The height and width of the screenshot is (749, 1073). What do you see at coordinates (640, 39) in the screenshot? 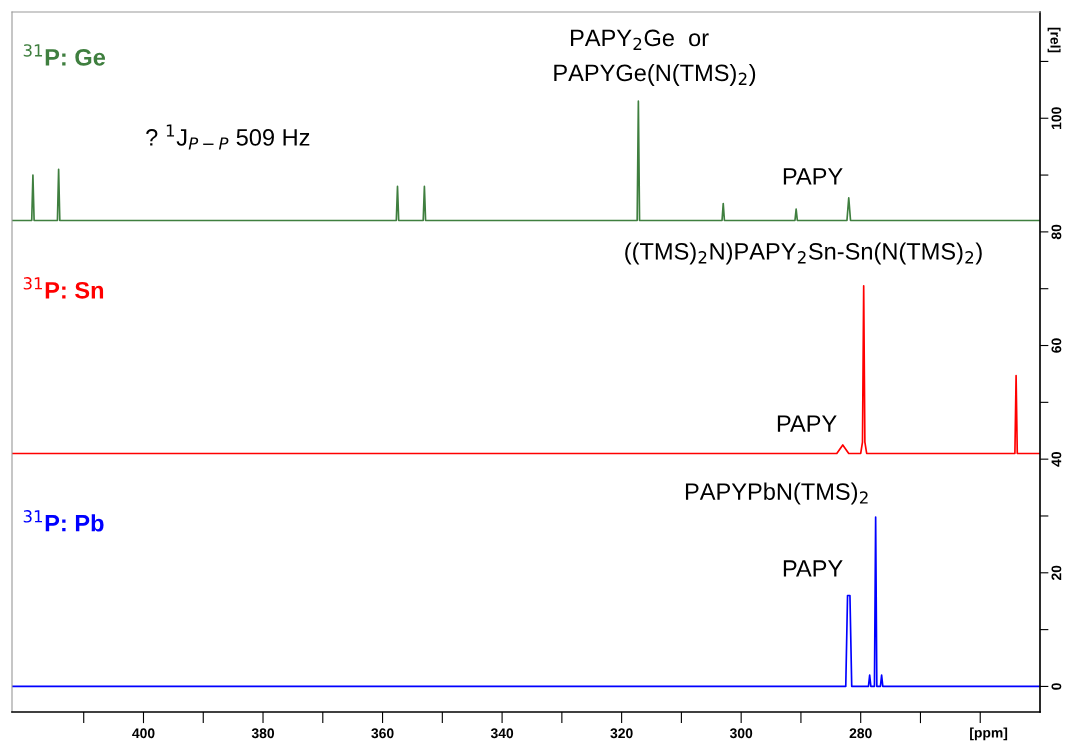
I see `annotation: PAPY$_{2}$Ge or` at bounding box center [640, 39].